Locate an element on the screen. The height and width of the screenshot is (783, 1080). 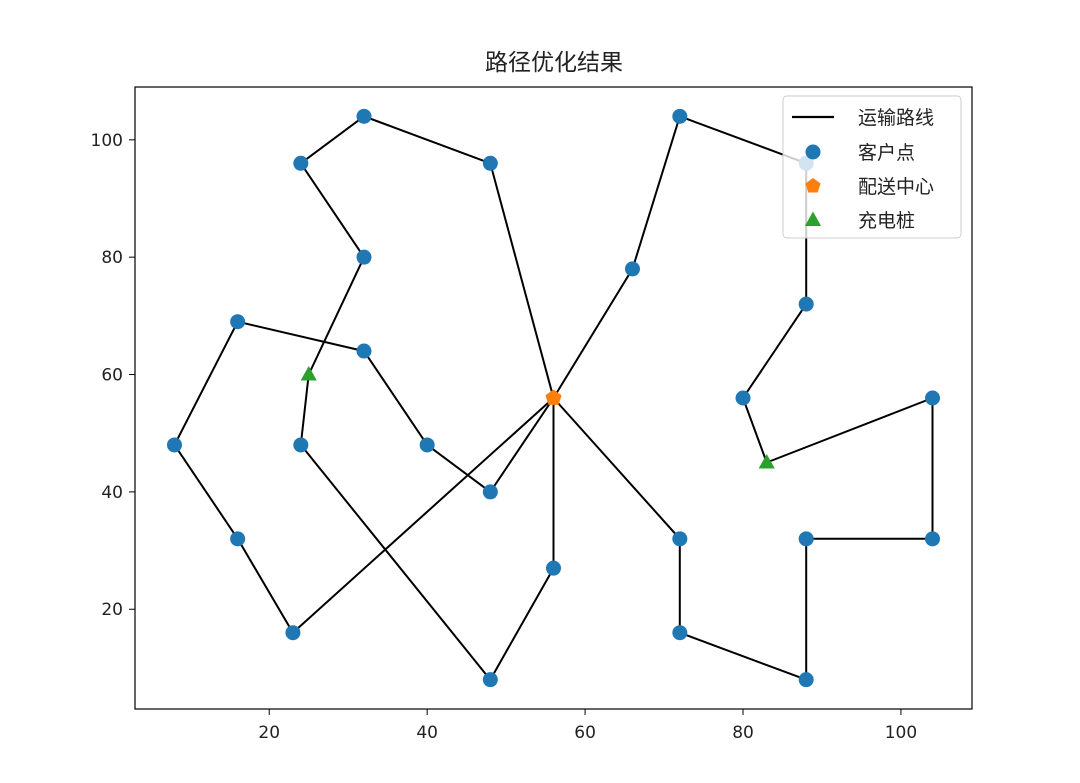
legend-label: 客户点 is located at coordinates (886, 153).